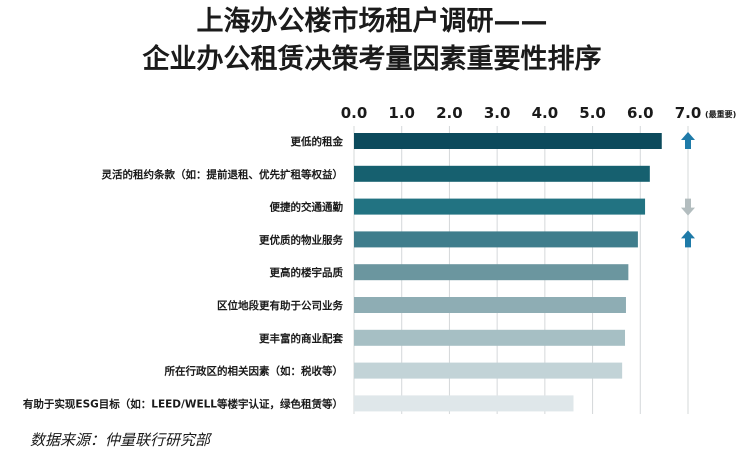 This screenshot has width=744, height=460. Describe the element at coordinates (354, 113) in the screenshot. I see `x-tick-label: 0.0` at that location.